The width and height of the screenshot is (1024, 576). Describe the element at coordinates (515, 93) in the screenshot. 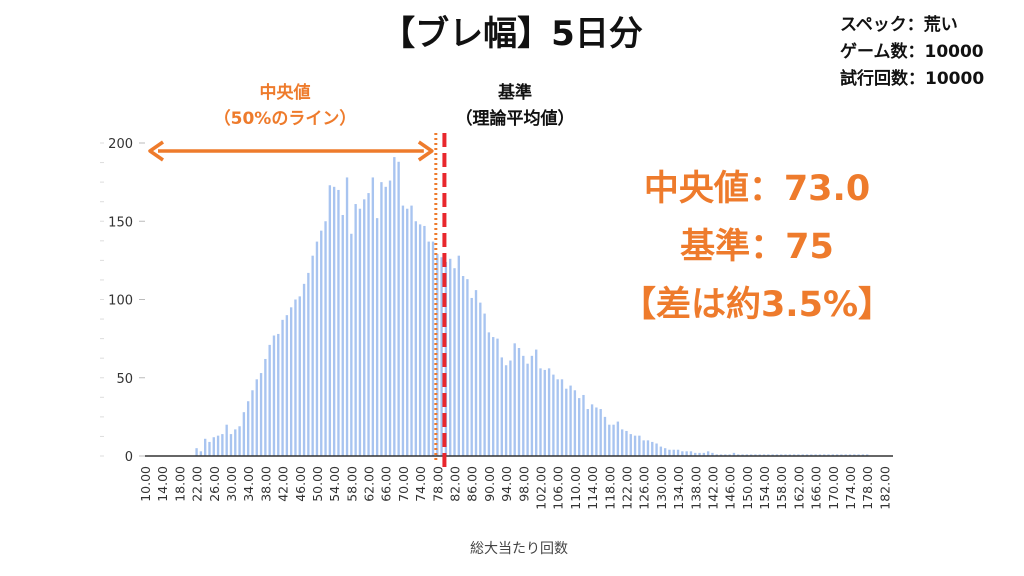

I see `baseline-annotation-title: 基準` at that location.